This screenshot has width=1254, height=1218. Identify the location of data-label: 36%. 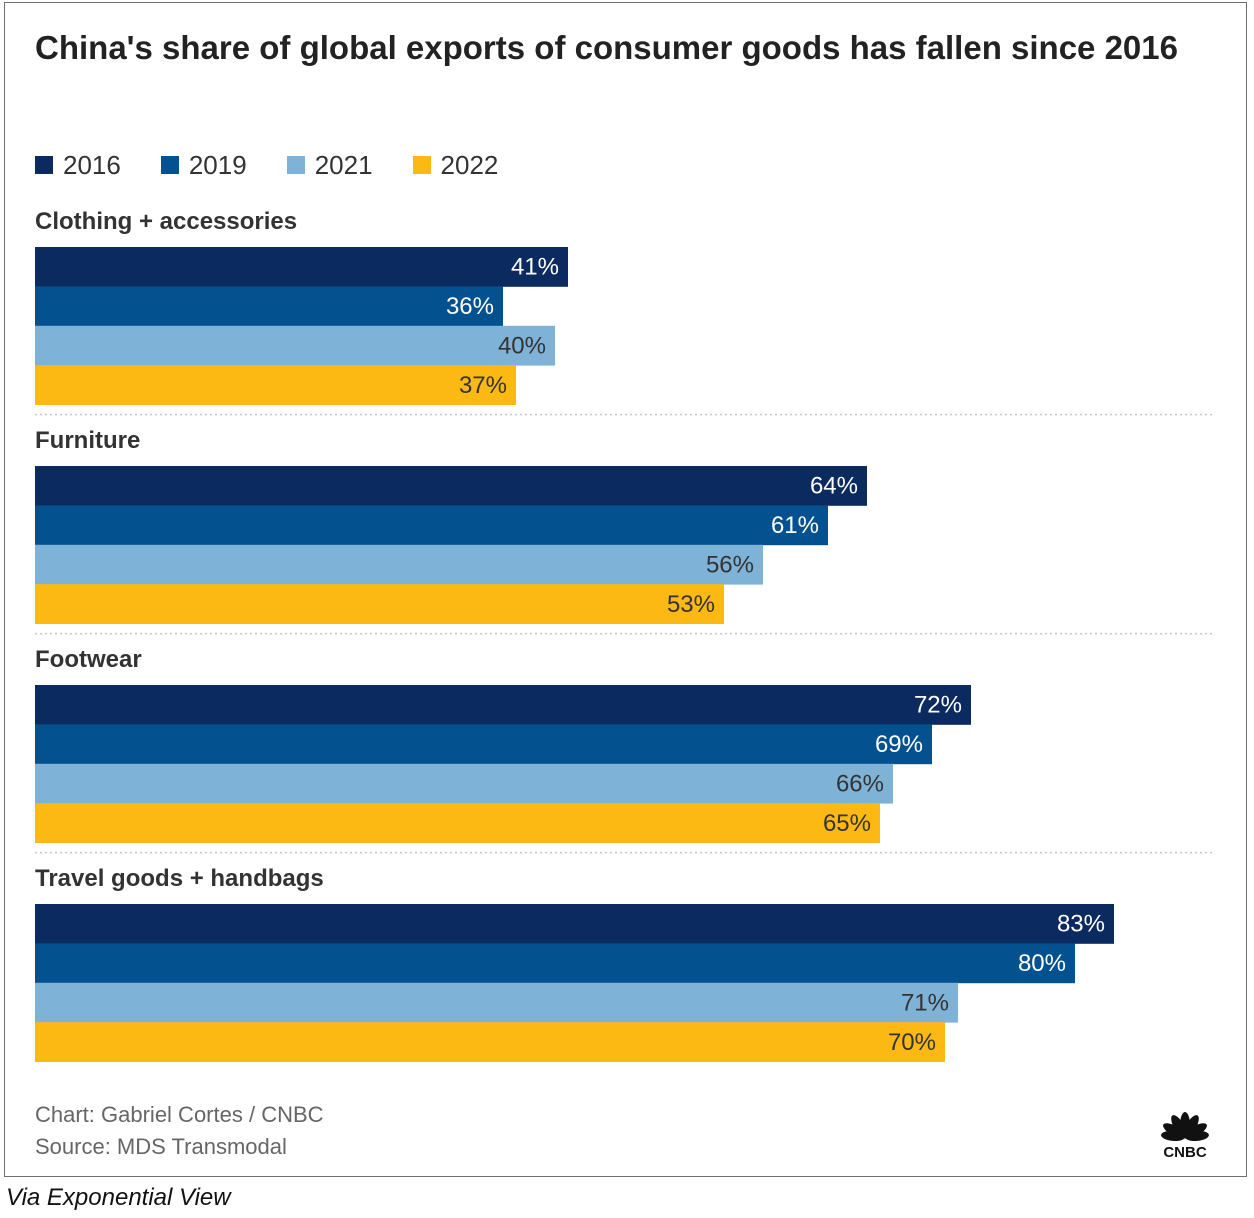
(470, 306).